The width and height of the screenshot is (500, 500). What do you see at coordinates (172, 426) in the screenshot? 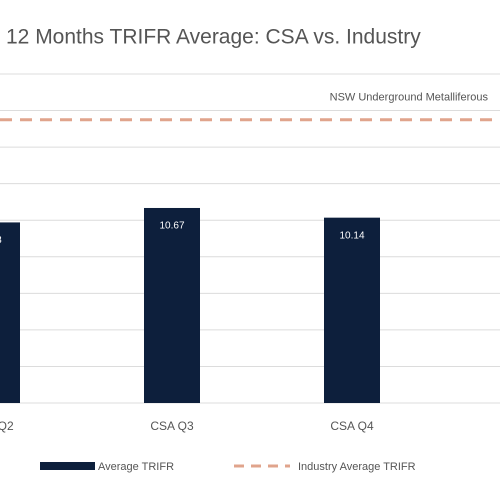
I see `x-tick-label: CSA Q3` at bounding box center [172, 426].